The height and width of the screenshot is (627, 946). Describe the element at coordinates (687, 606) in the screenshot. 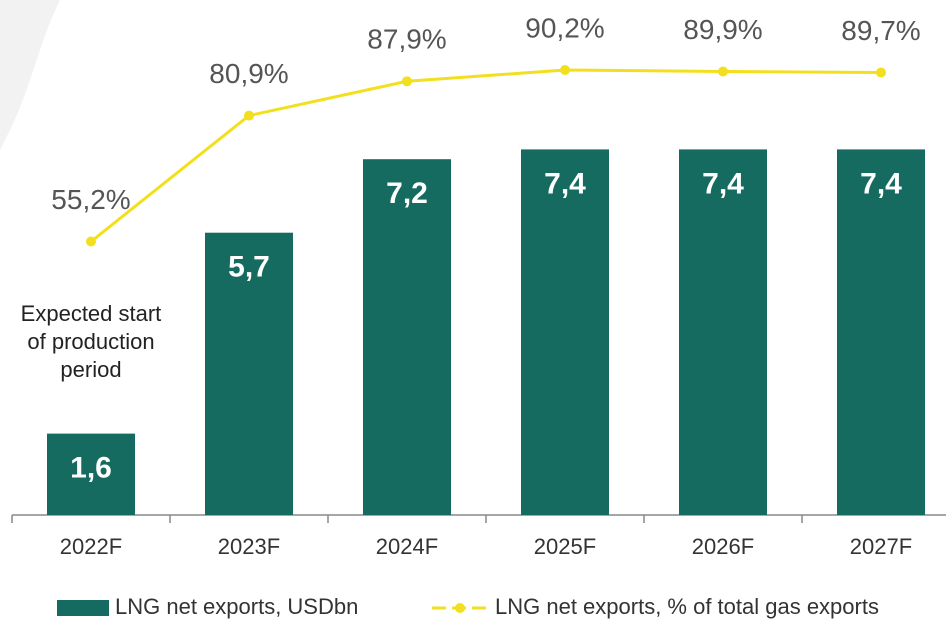

I see `legend-label: LNG net exports, % of total gas exports` at that location.